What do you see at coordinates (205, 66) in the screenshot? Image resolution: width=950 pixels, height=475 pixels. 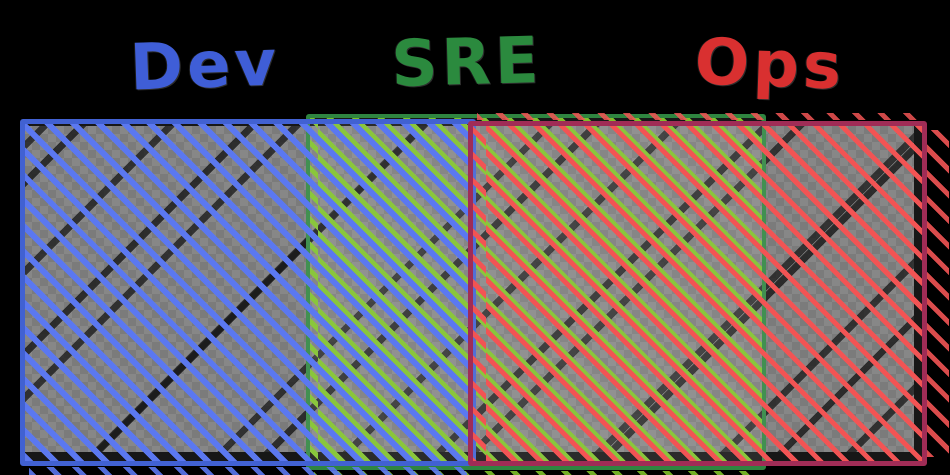 I see `dev-label: Dev` at bounding box center [205, 66].